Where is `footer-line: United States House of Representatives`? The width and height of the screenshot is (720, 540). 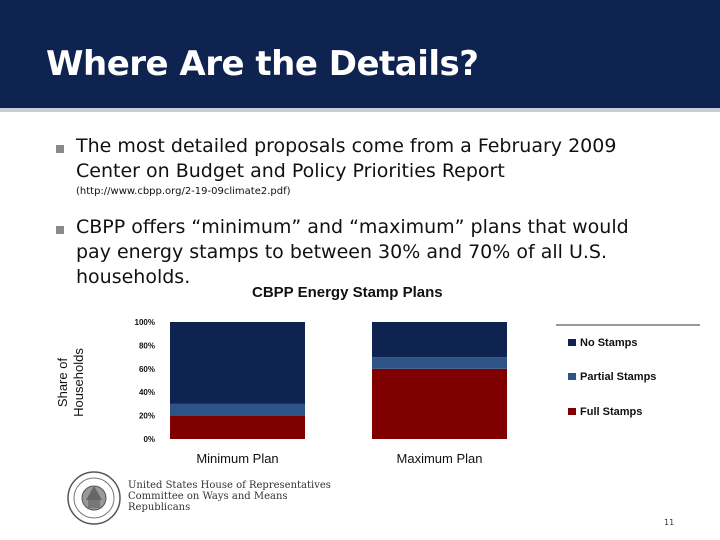 footer-line: United States House of Representatives is located at coordinates (229, 485).